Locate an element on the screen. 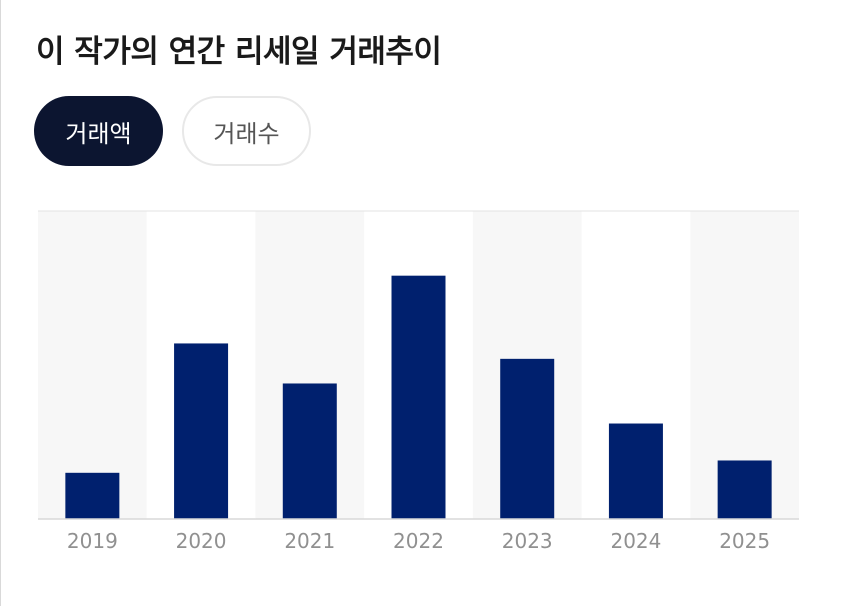  x-tick-label-2025: 2025 is located at coordinates (744, 541).